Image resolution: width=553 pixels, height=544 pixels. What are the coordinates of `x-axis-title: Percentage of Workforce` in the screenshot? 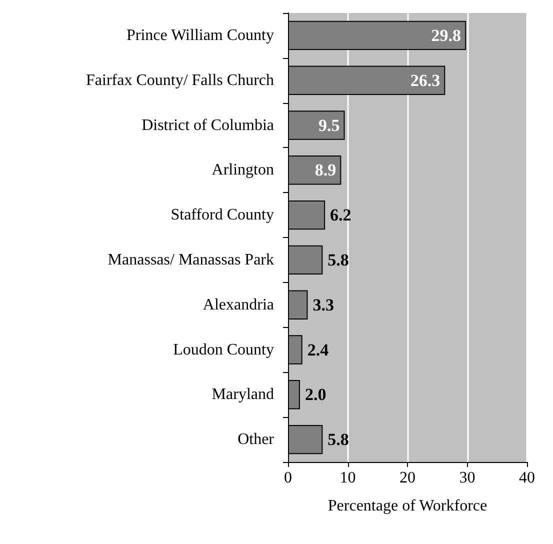 It's located at (408, 506).